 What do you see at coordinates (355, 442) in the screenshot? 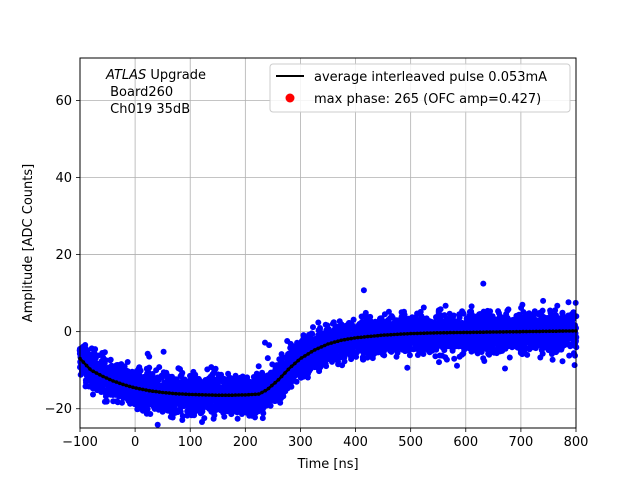
I see `x-tick-label: 400` at bounding box center [355, 442].